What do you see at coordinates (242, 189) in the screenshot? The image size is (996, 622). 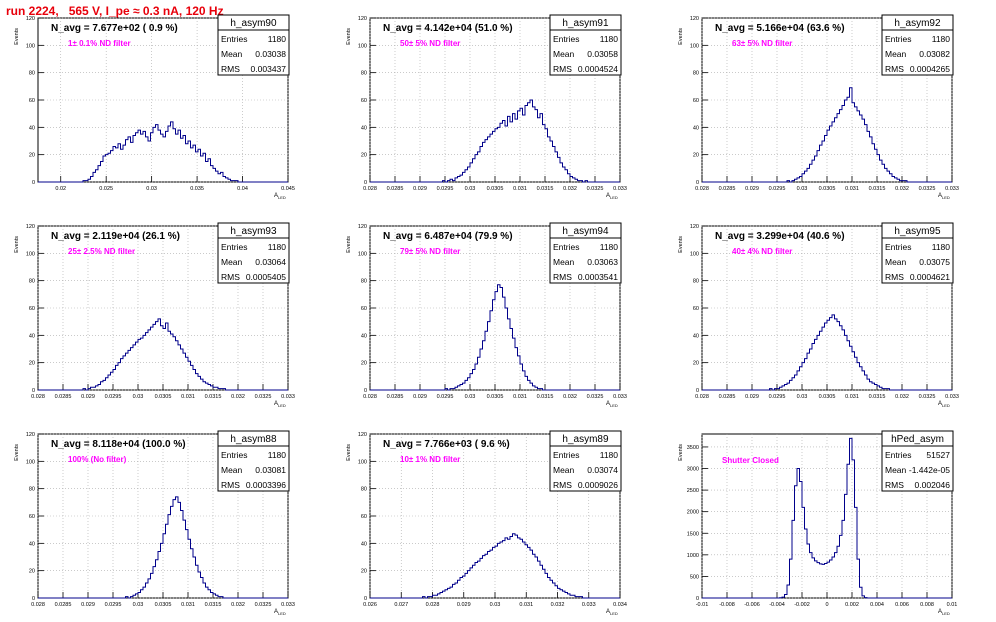 I see `x-tick-label: 0.04` at bounding box center [242, 189].